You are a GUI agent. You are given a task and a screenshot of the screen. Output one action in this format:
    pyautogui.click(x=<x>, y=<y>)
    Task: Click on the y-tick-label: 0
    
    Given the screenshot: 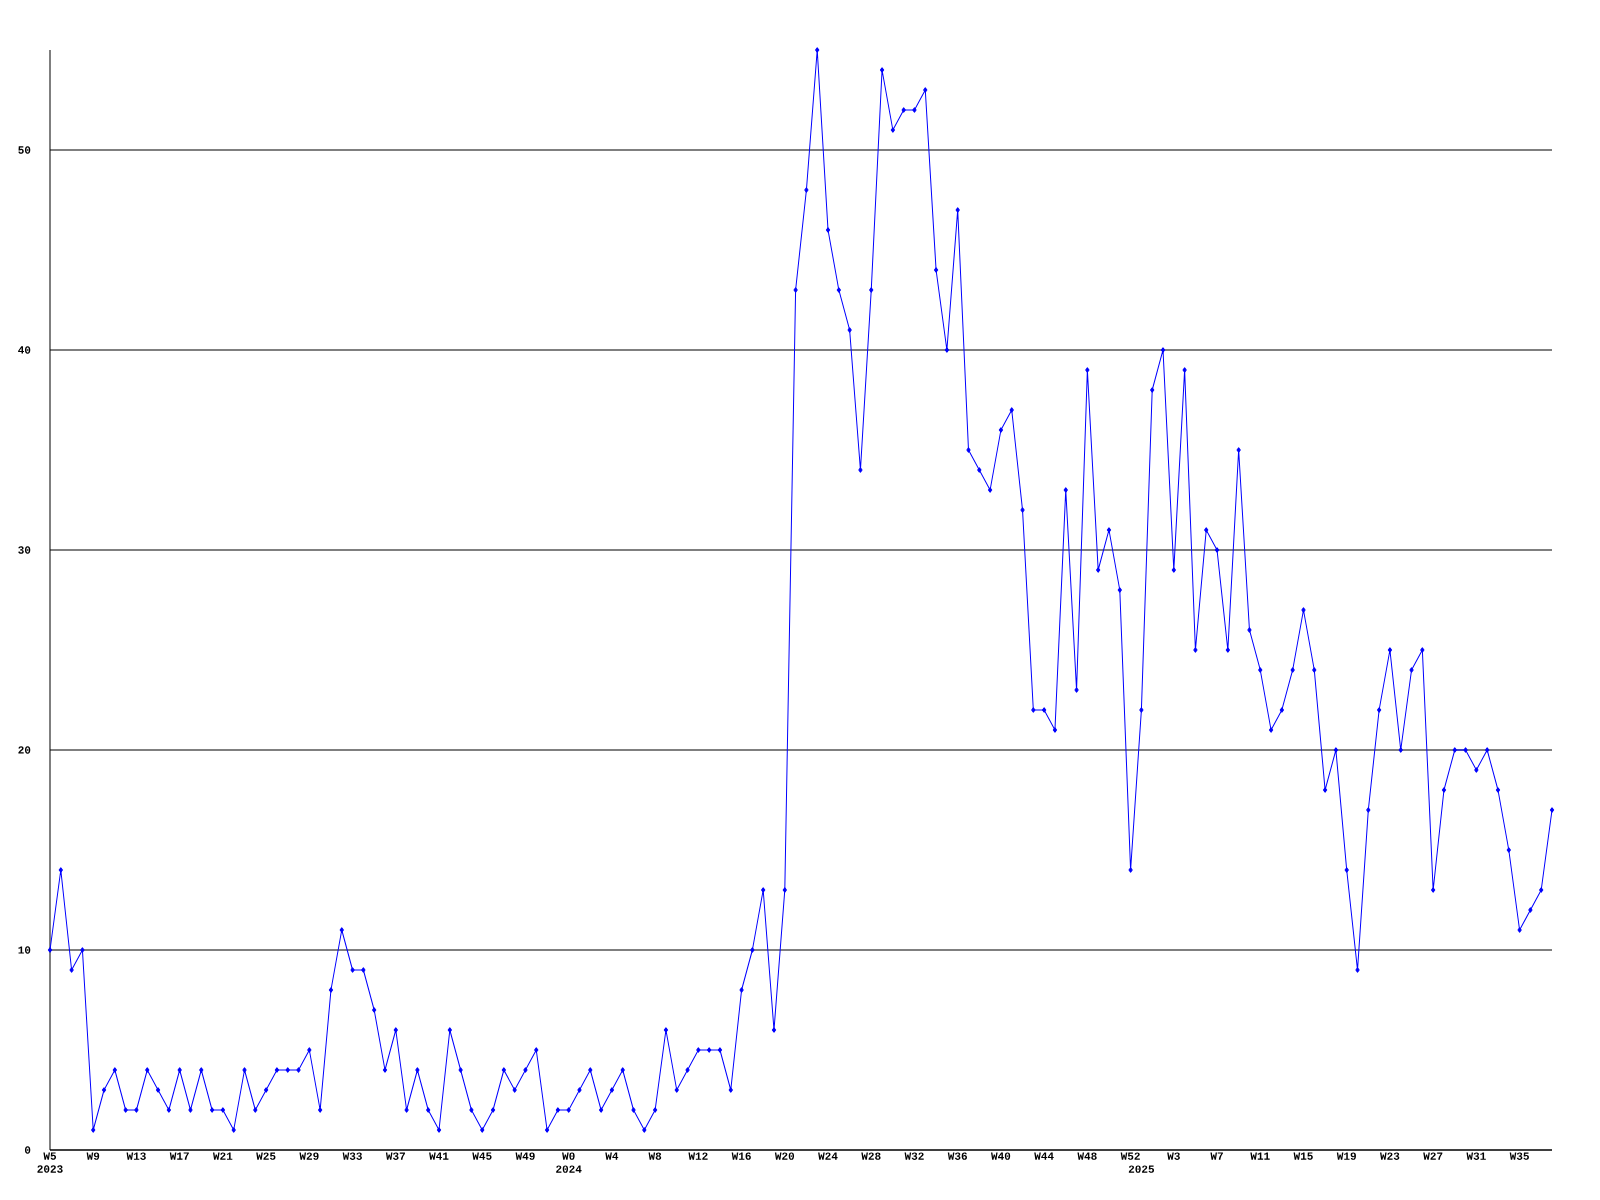 What is the action you would take?
    pyautogui.click(x=27, y=1150)
    